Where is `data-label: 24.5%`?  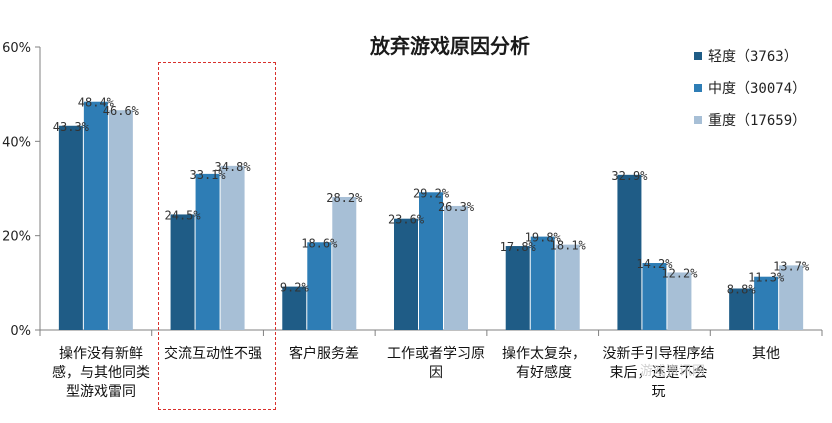
data-label: 24.5% is located at coordinates (183, 215).